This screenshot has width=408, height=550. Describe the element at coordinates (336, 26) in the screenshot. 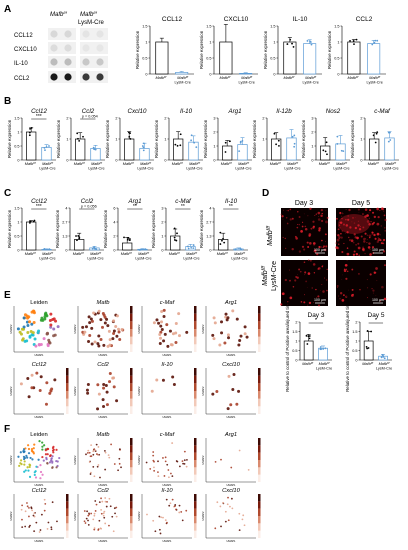

I see `y-tick-label: 1.5` at that location.